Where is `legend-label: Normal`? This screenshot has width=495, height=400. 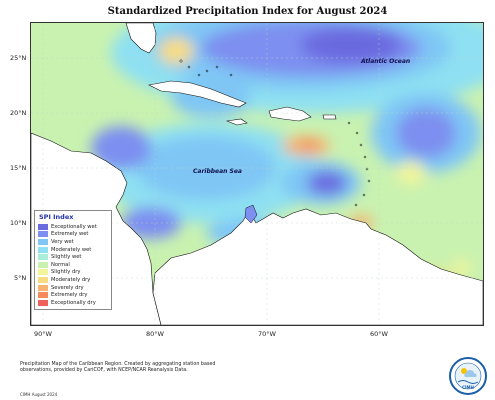
legend-label: Normal is located at coordinates (60, 264).